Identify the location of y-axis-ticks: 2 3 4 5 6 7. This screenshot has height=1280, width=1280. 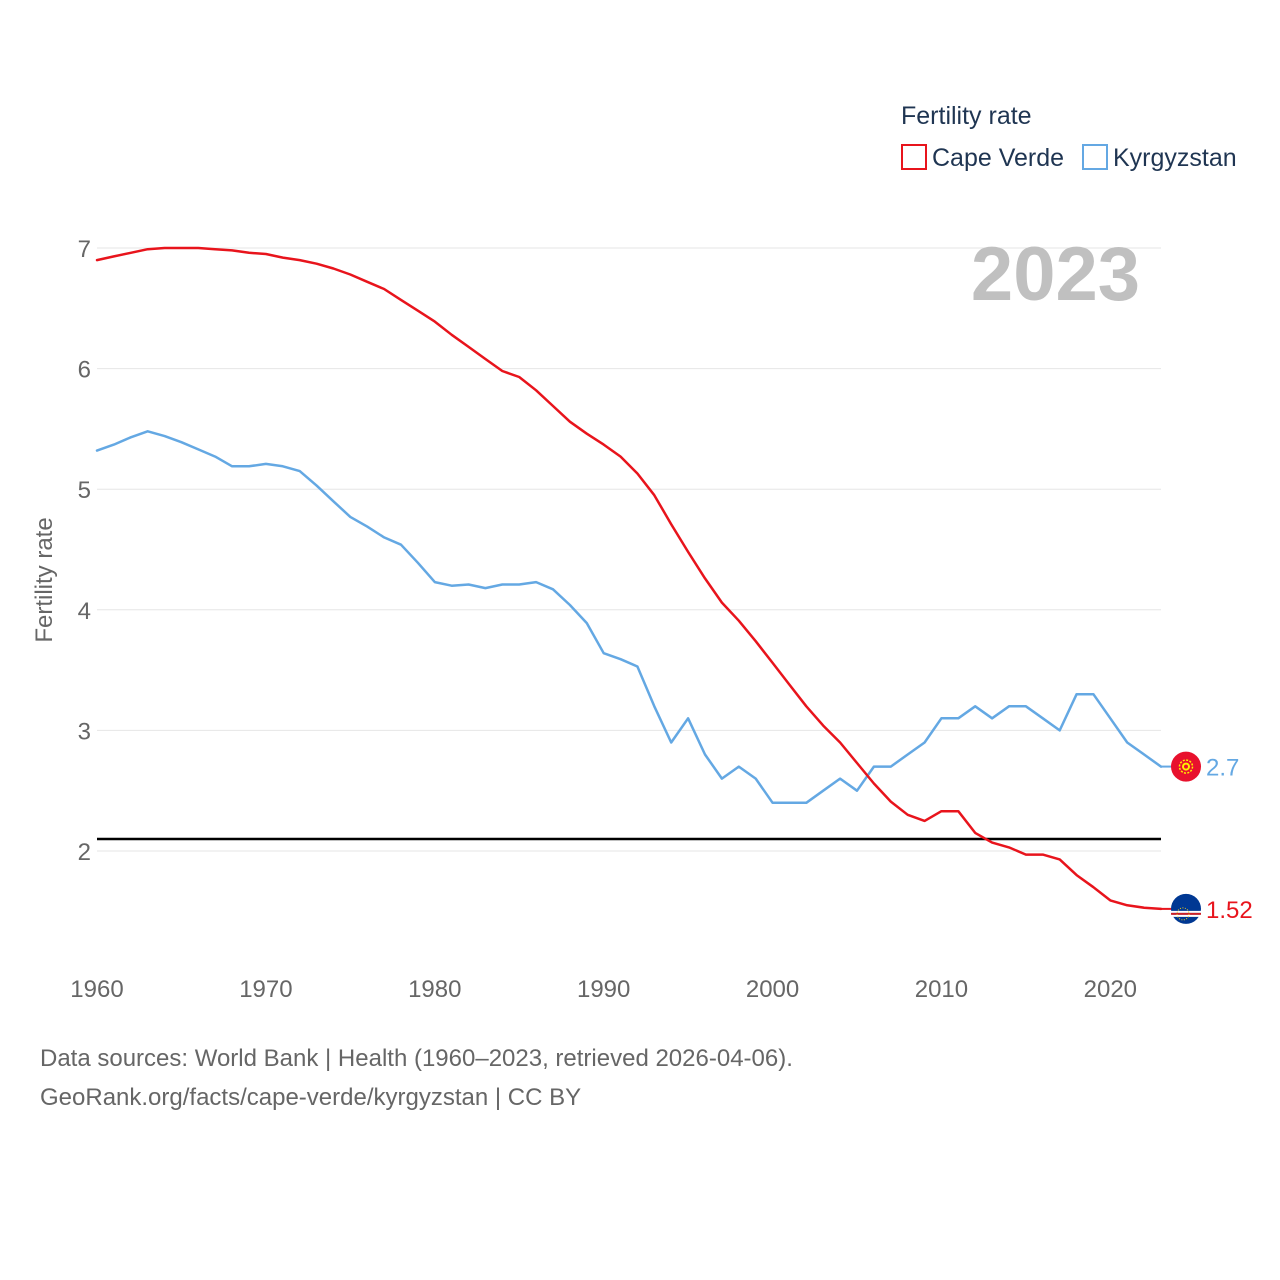
(84, 551).